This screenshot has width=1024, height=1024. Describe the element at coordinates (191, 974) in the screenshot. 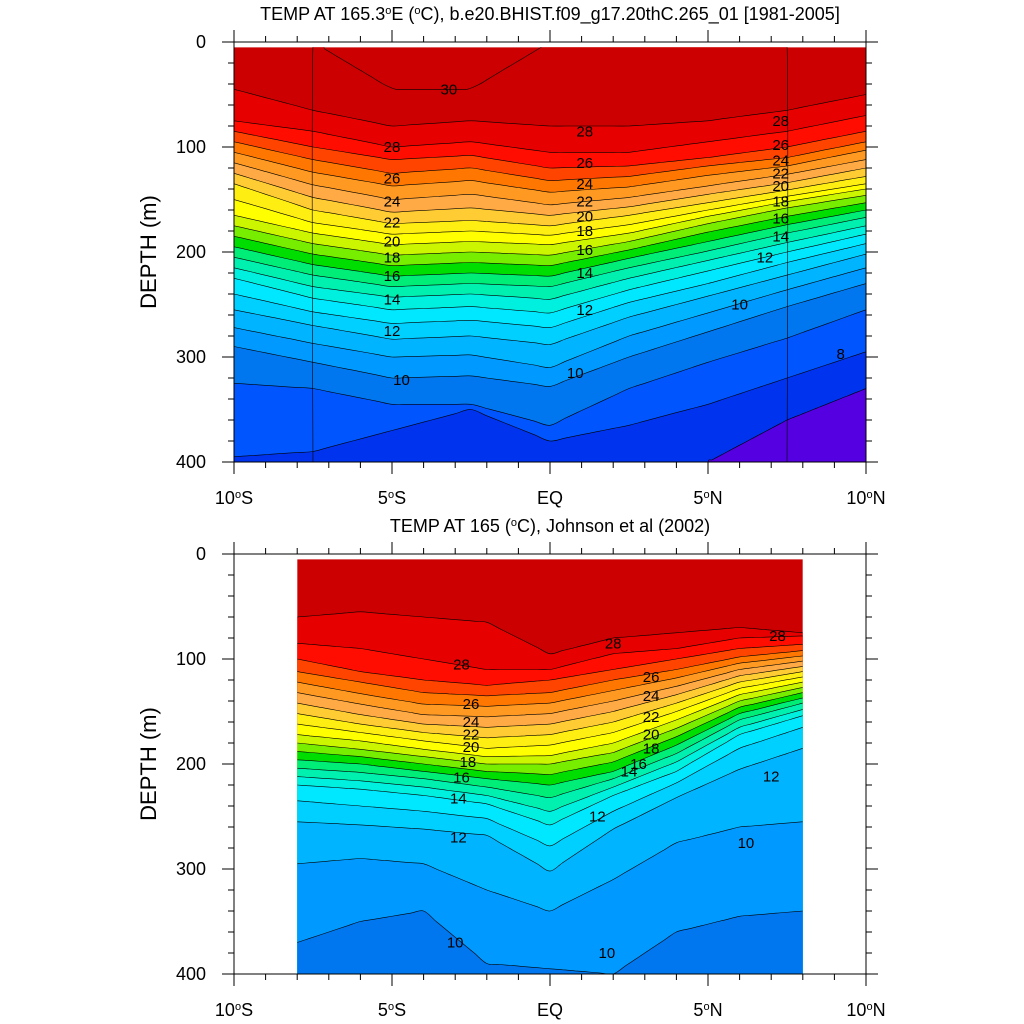

I see `y-tick-label: 400` at that location.